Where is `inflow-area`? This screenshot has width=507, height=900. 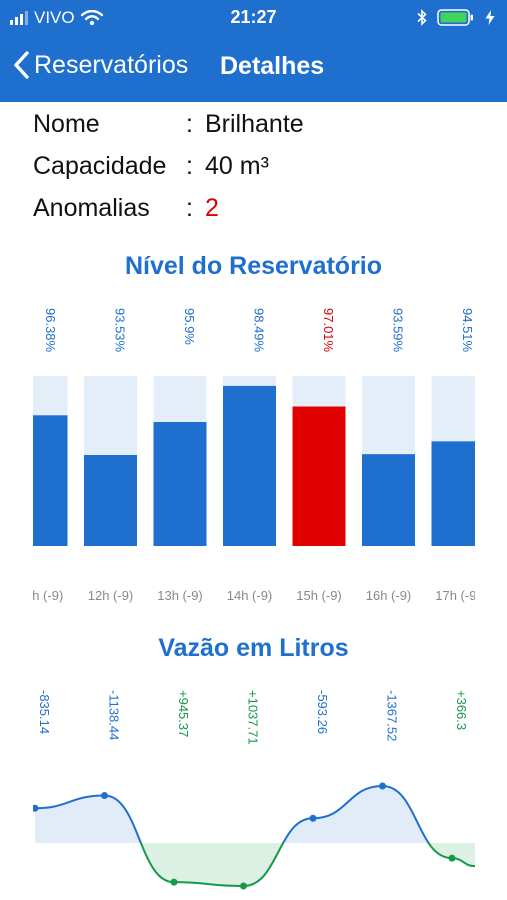 inflow-area is located at coordinates (255, 864).